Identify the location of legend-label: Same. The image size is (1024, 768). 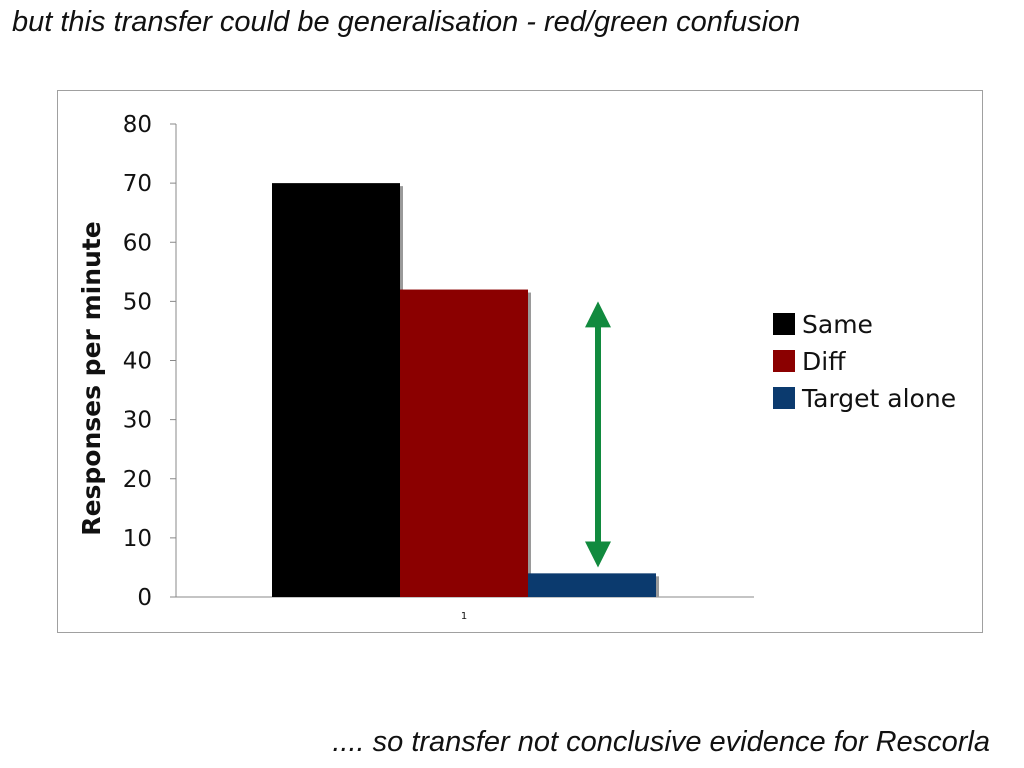
(837, 324).